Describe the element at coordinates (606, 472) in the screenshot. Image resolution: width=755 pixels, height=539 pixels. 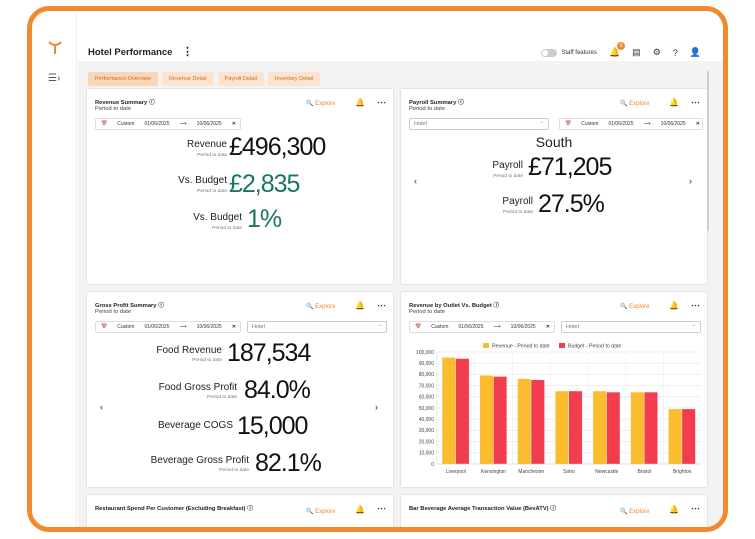
I see `x-tick-label: Newcastle` at that location.